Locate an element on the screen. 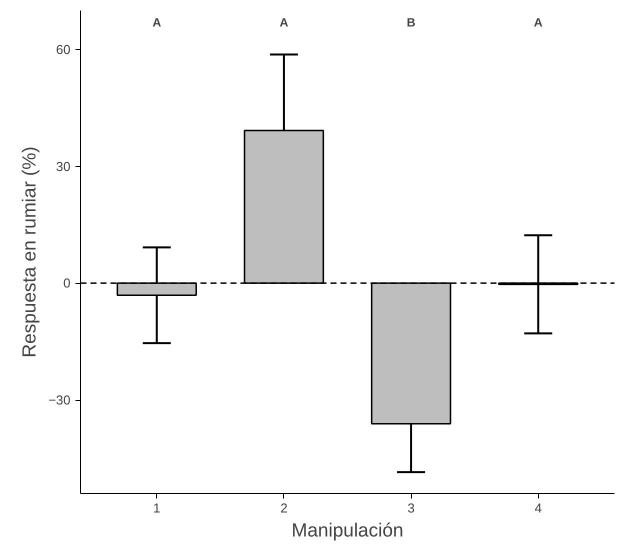 Image resolution: width=619 pixels, height=544 pixels. x-tick-label: 4 is located at coordinates (538, 508).